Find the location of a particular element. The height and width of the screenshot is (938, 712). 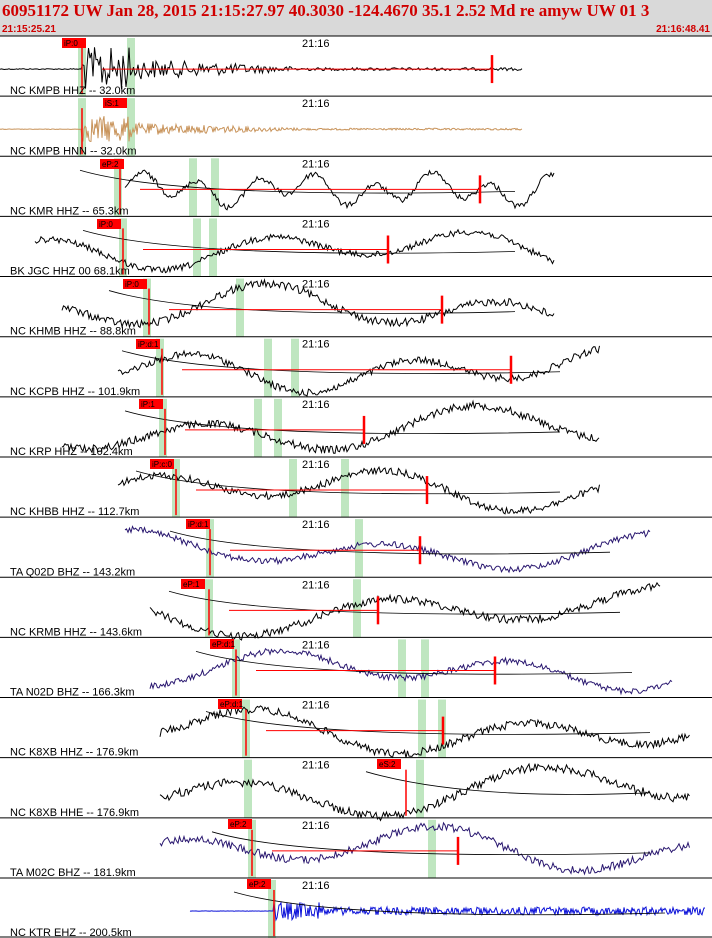

trace-panel: 21:16 iP:c:0 NC KHBB HHZ -- 112.7km is located at coordinates (356, 487).